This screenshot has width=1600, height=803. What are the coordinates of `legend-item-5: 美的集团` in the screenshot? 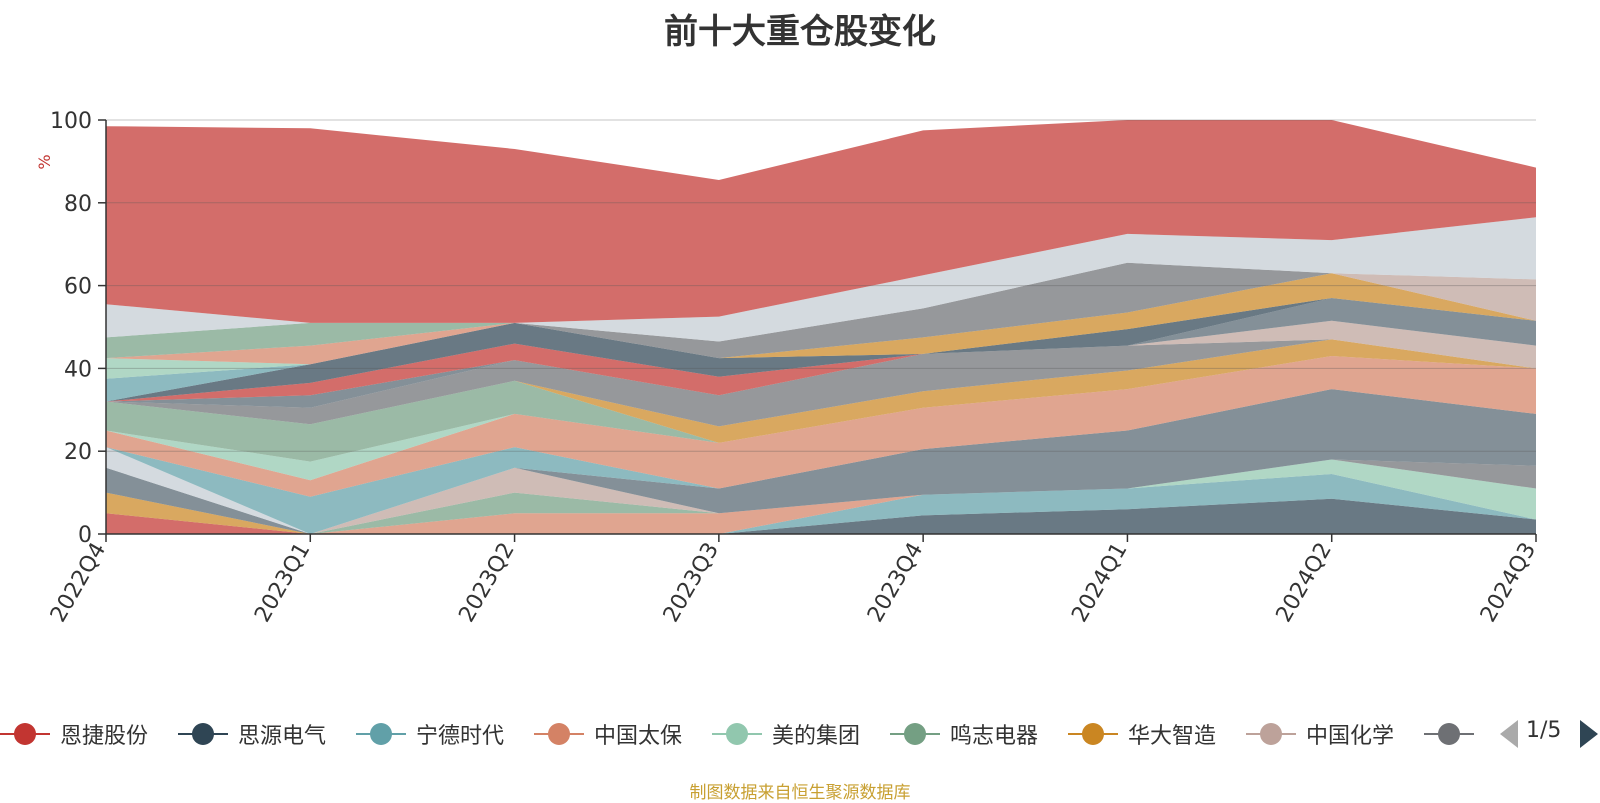 It's located at (786, 734).